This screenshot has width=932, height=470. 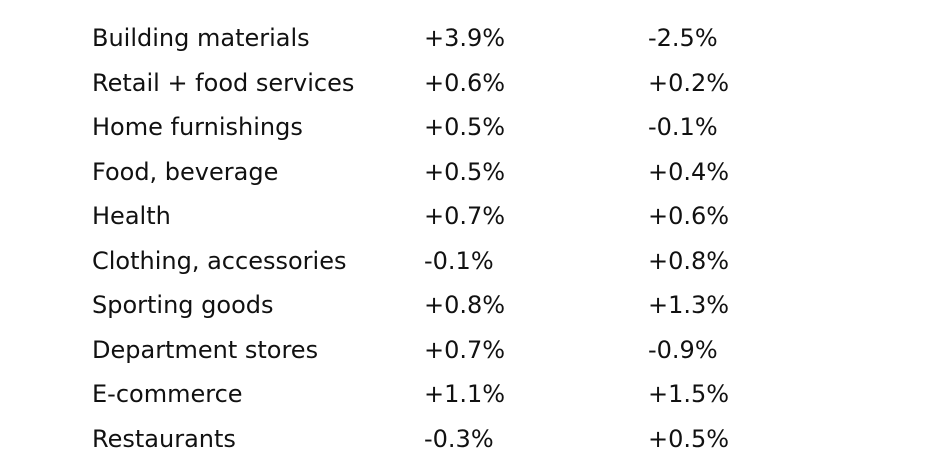 I want to click on change-value-col1: -0.1%, so click(x=459, y=260).